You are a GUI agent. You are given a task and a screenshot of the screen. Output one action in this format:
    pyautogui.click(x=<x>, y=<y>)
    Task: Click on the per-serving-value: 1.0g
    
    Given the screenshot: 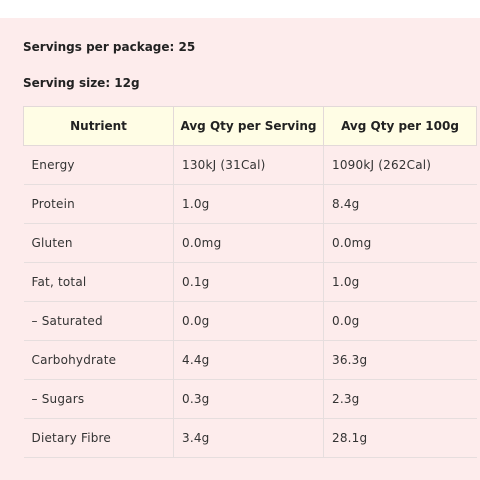 What is the action you would take?
    pyautogui.click(x=248, y=204)
    